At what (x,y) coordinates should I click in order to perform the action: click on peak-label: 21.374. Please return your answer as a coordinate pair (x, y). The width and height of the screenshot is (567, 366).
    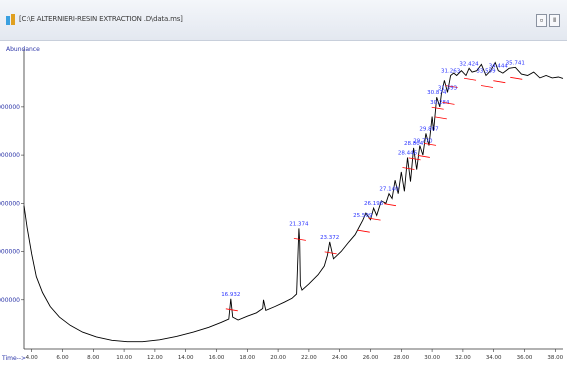
    Looking at the image, I should click on (299, 224).